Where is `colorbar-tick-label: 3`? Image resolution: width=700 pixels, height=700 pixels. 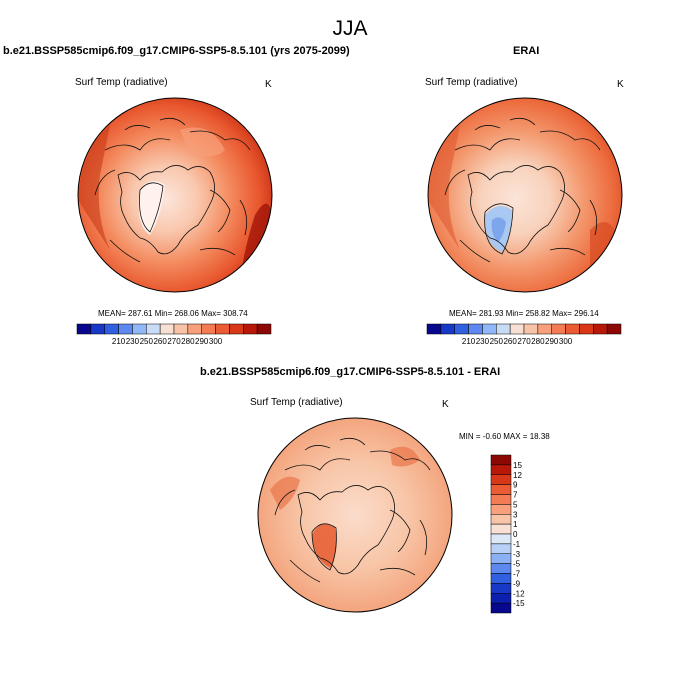 colorbar-tick-label: 3 is located at coordinates (515, 514).